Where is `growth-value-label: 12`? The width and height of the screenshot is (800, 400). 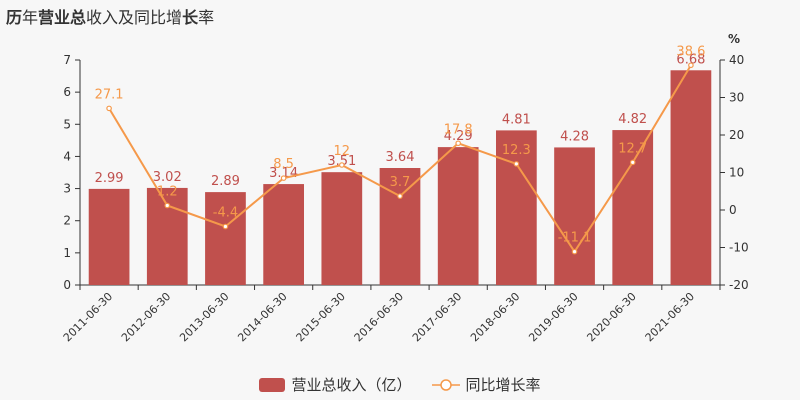 growth-value-label: 12 is located at coordinates (342, 151).